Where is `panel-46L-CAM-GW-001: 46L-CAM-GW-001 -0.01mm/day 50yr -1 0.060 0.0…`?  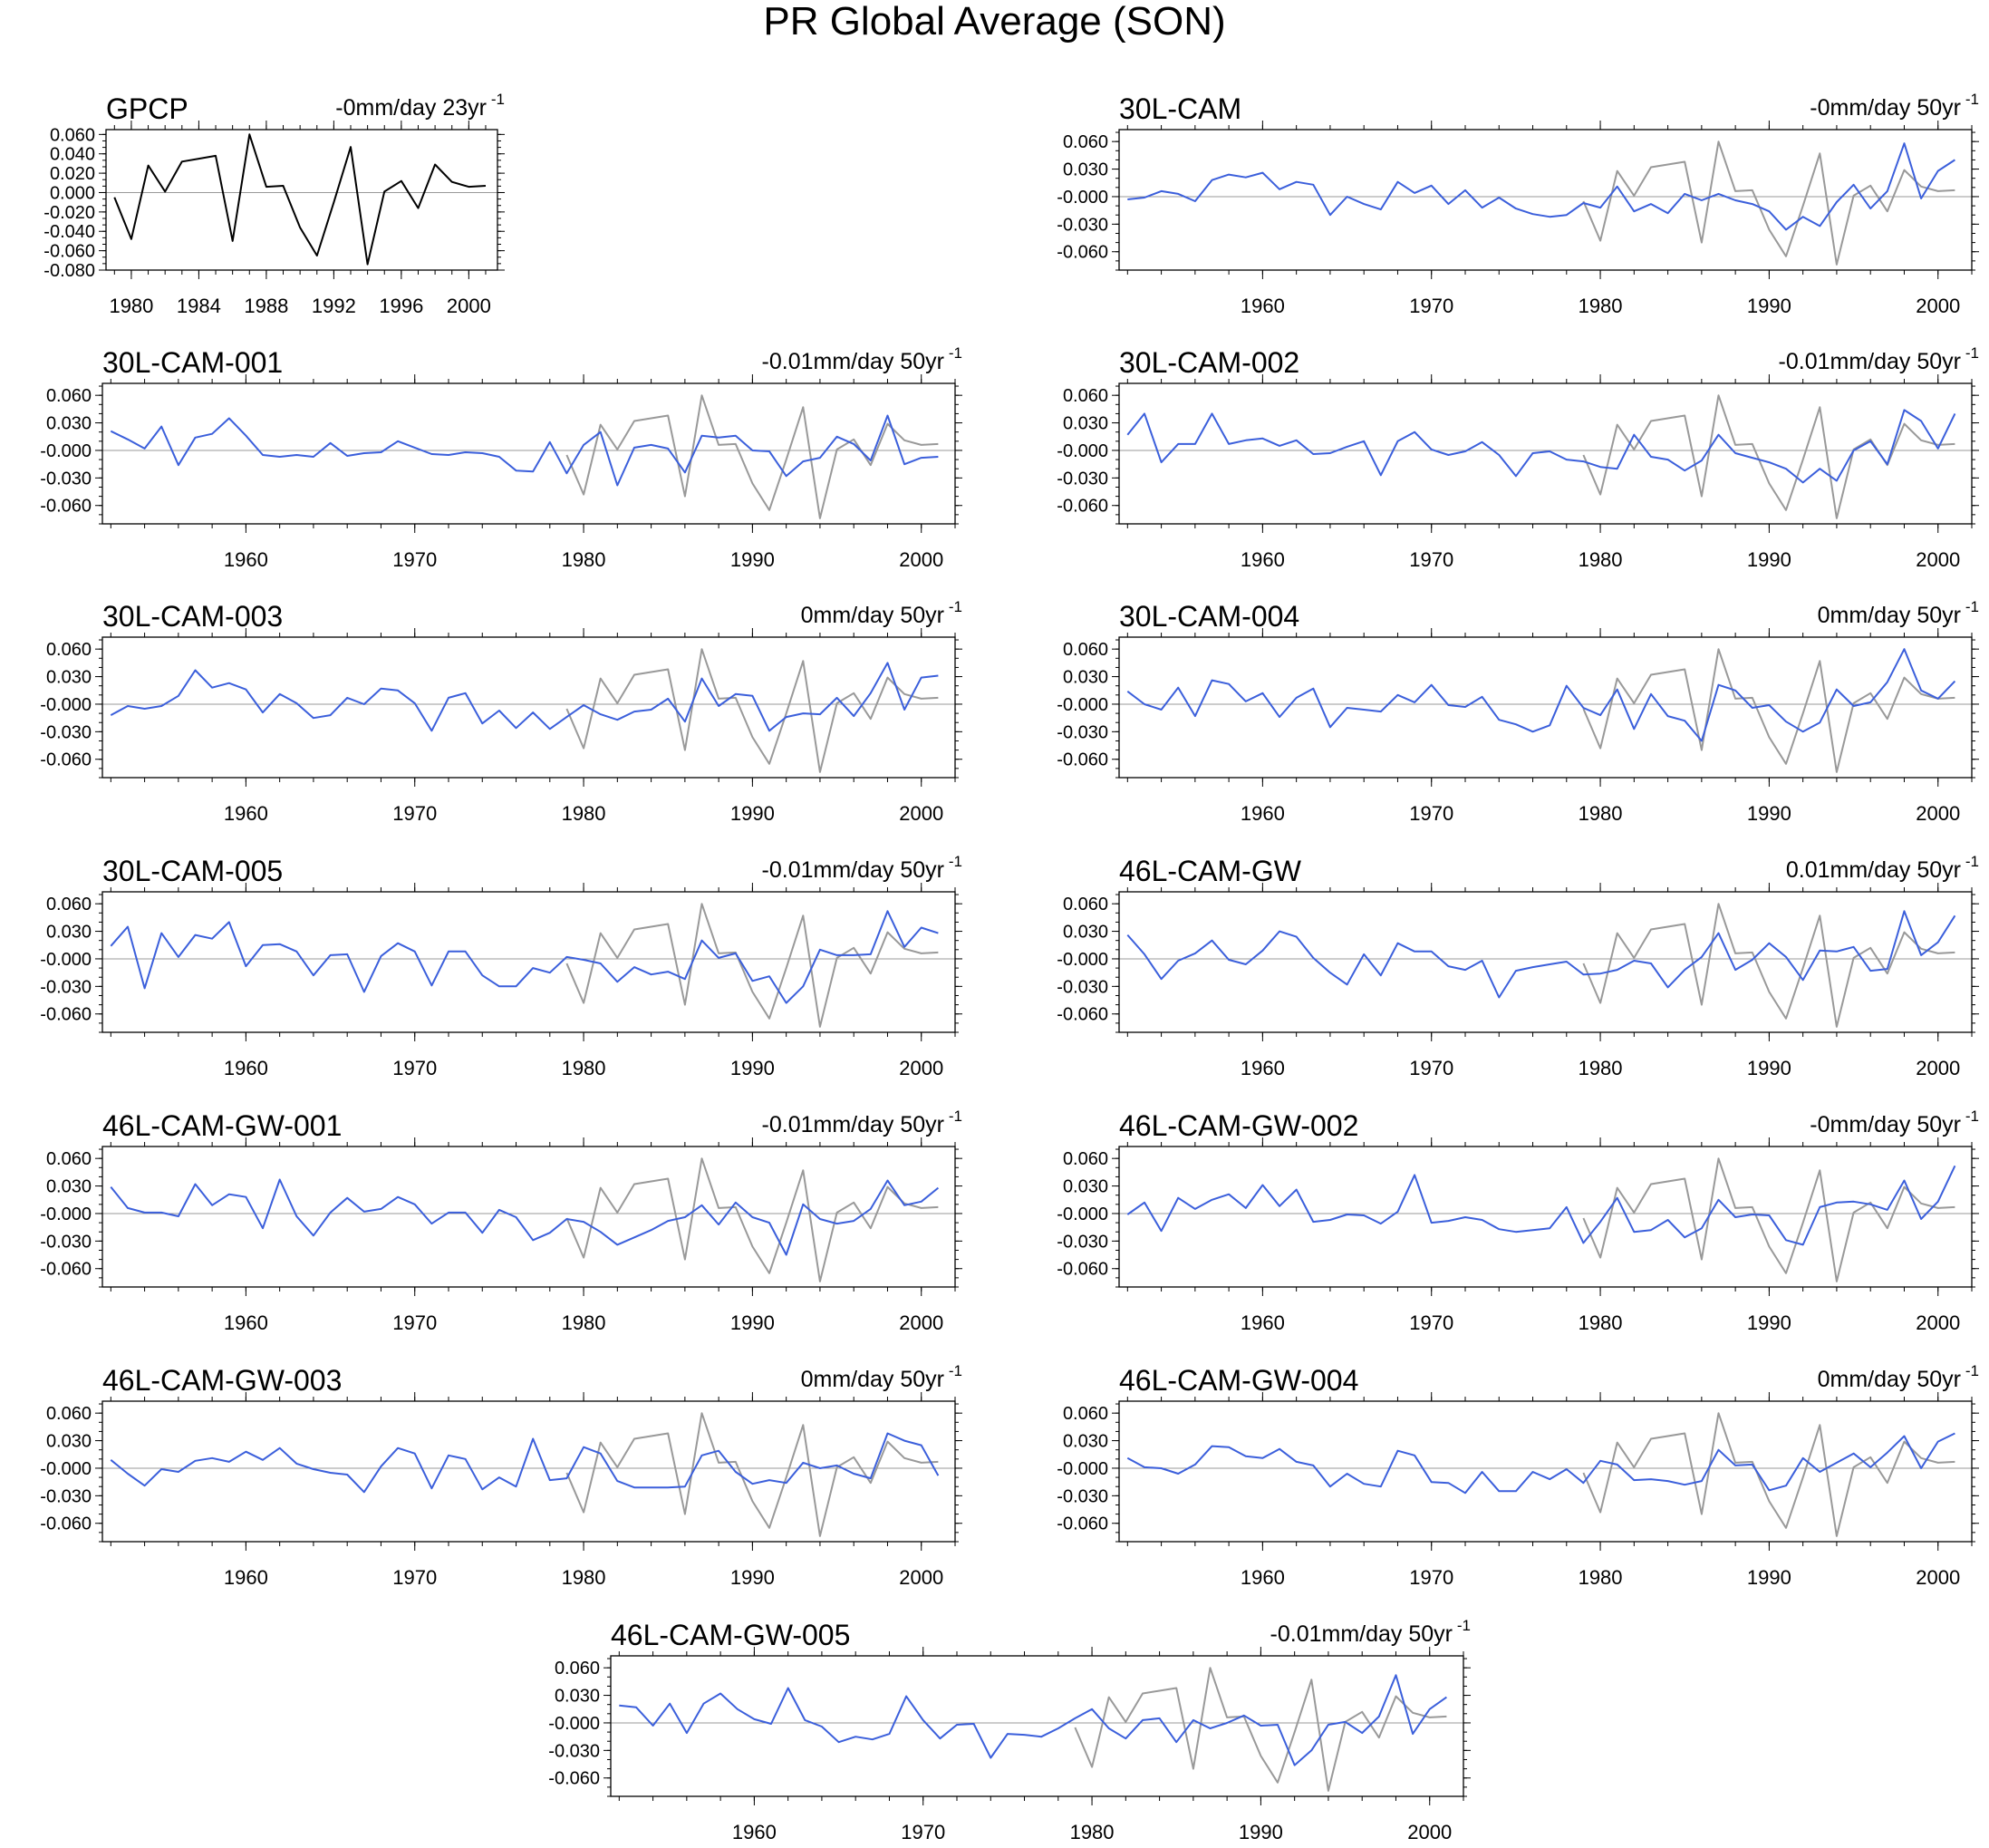 panel-46L-CAM-GW-001: 46L-CAM-GW-001 -0.01mm/day 50yr -1 0.060 0.0… is located at coordinates (501, 1221).